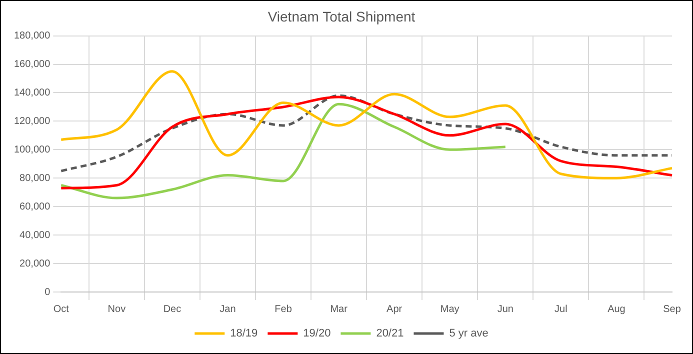 The image size is (693, 354). What do you see at coordinates (394, 309) in the screenshot?
I see `x-tick-label: Apr` at bounding box center [394, 309].